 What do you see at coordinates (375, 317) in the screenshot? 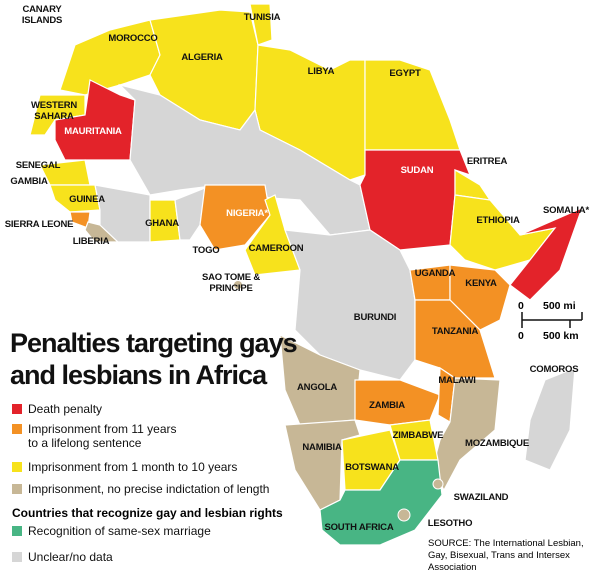
I see `country-label: BURUNDI` at bounding box center [375, 317].